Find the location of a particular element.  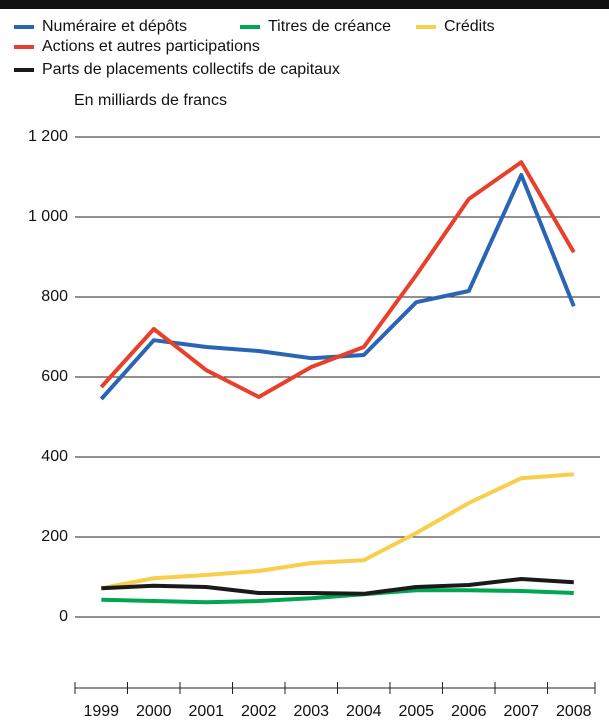

x-tick-label: 2006 is located at coordinates (469, 711).